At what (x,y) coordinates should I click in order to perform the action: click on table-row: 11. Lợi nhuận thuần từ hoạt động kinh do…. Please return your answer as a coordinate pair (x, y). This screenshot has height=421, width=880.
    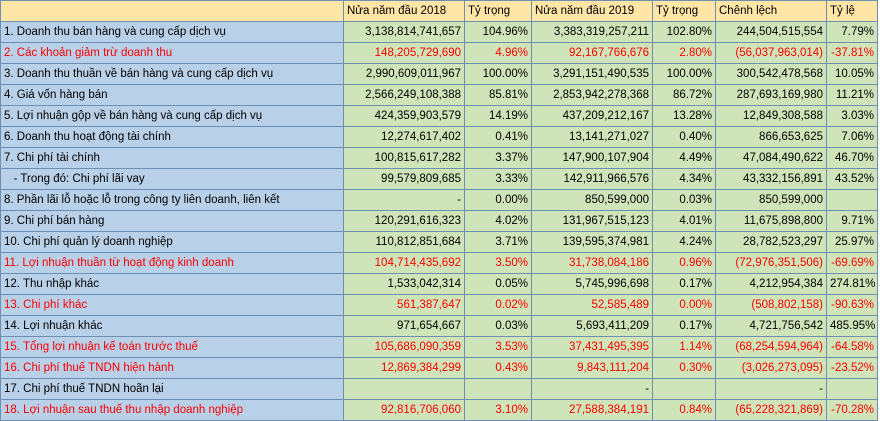
    Looking at the image, I should click on (439, 263).